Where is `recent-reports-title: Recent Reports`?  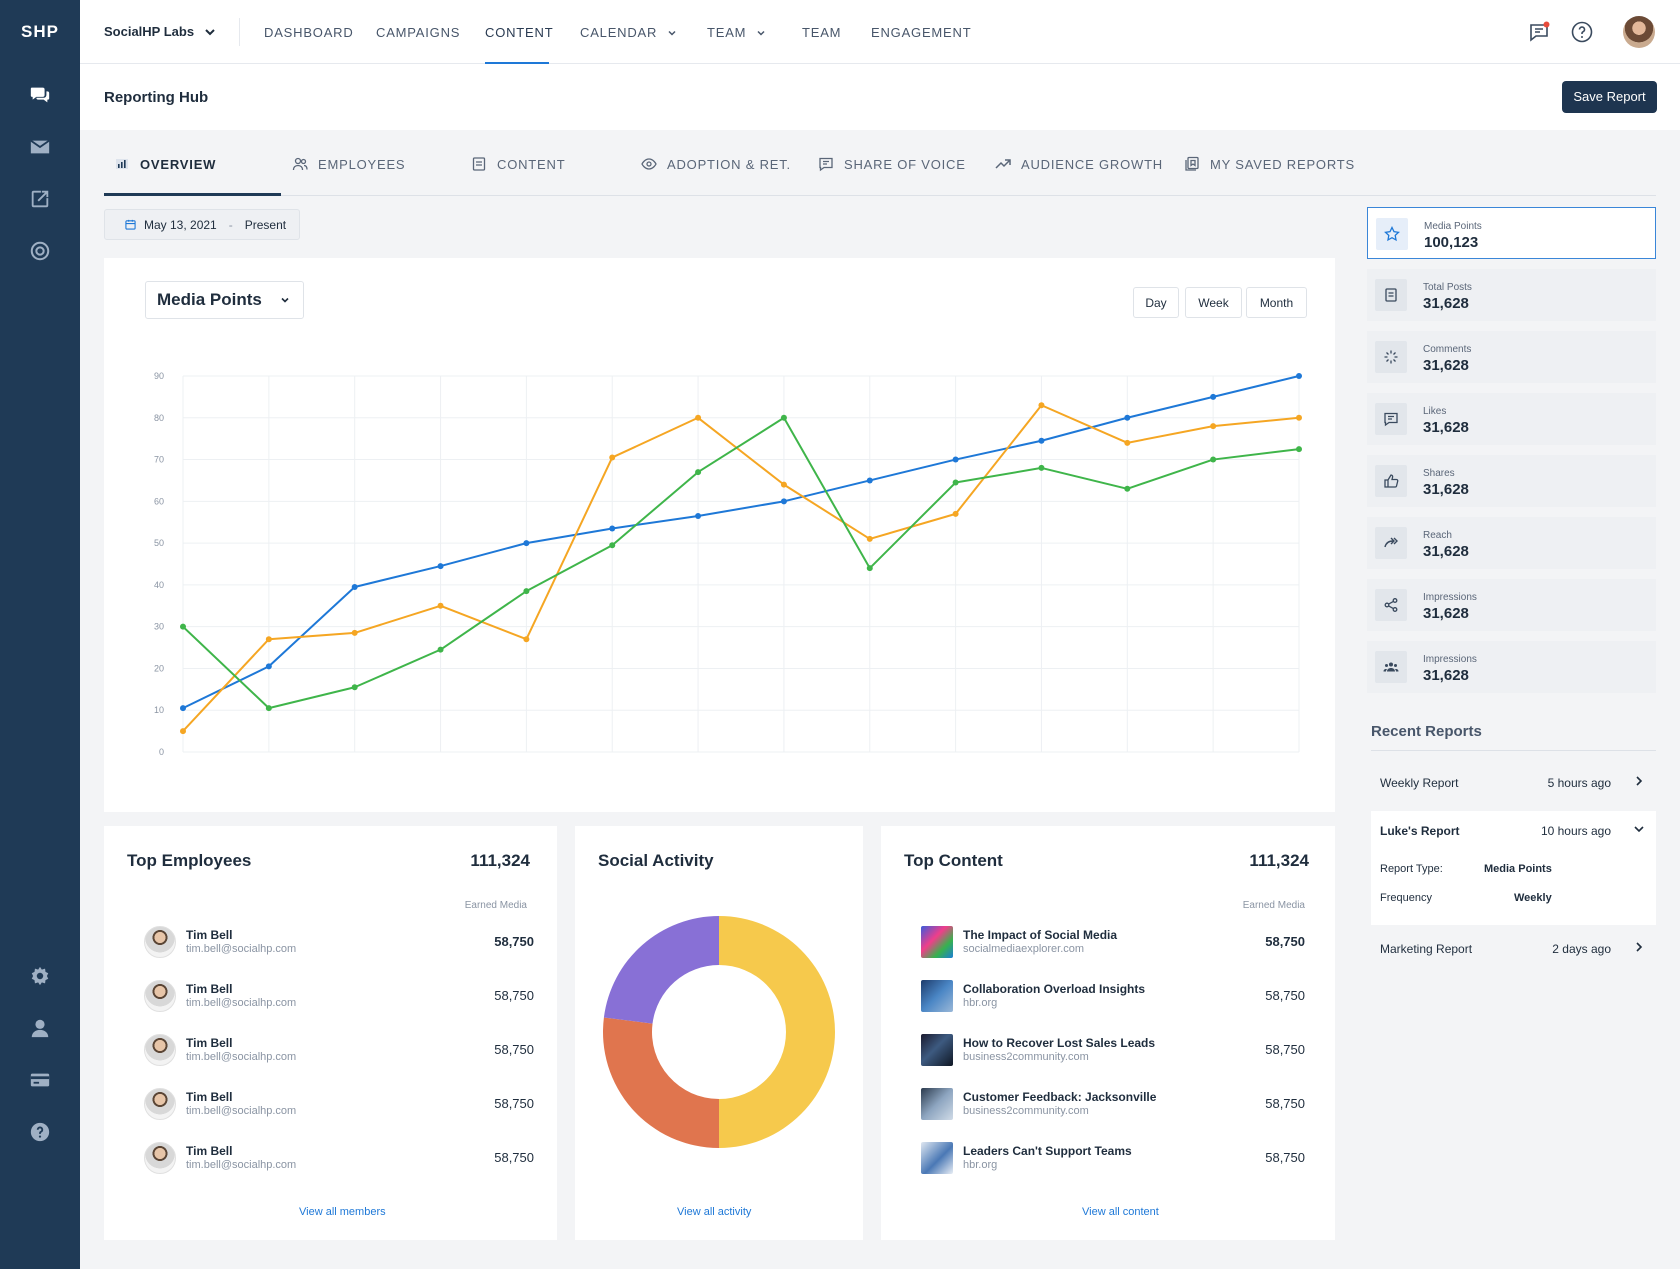 recent-reports-title: Recent Reports is located at coordinates (1426, 731).